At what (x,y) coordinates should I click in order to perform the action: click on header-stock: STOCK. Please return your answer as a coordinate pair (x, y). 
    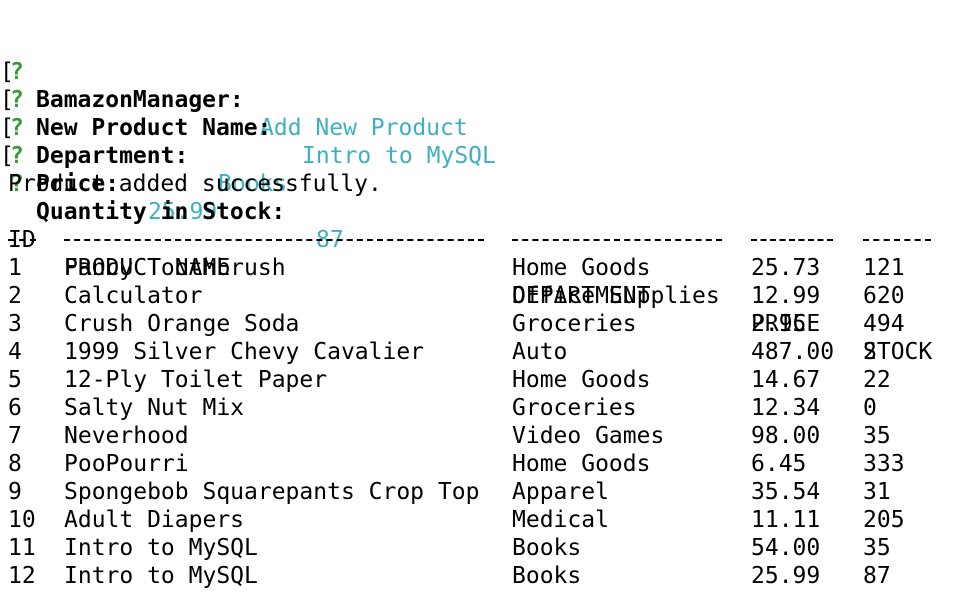
    Looking at the image, I should click on (898, 352).